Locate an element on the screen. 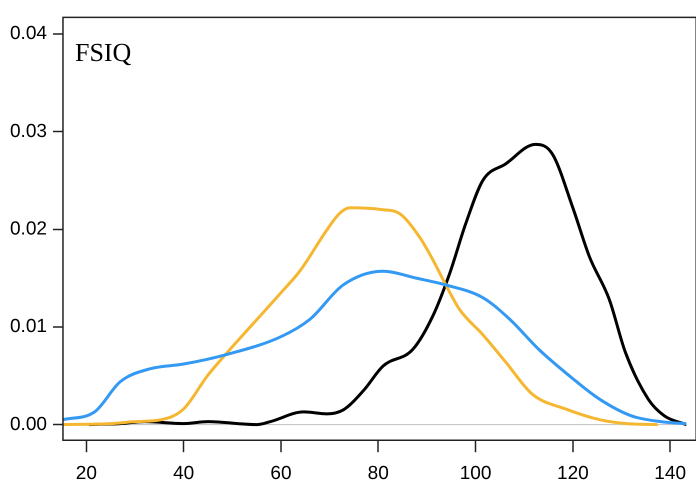 The image size is (696, 499). y-tick-label: 0.03 is located at coordinates (28, 131).